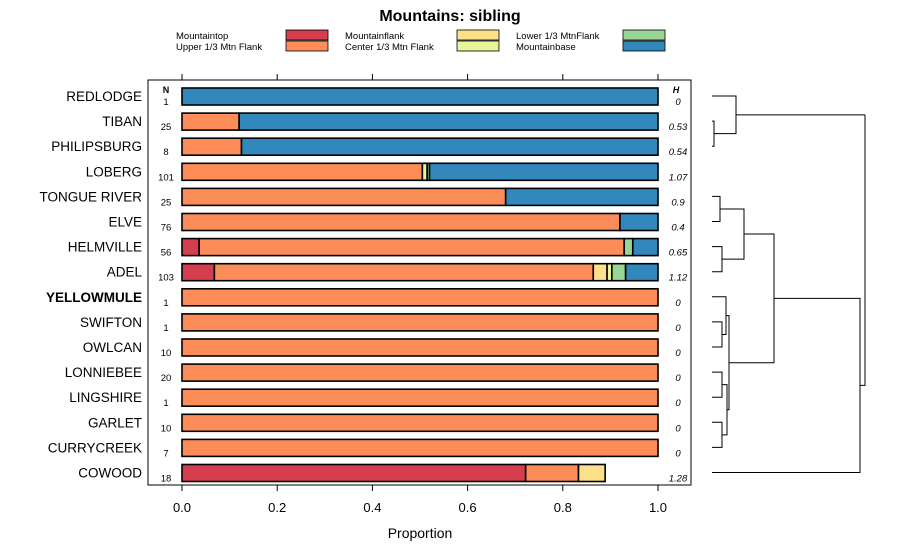 The height and width of the screenshot is (560, 900). I want to click on legend-swatch-mountaintop, so click(307, 35).